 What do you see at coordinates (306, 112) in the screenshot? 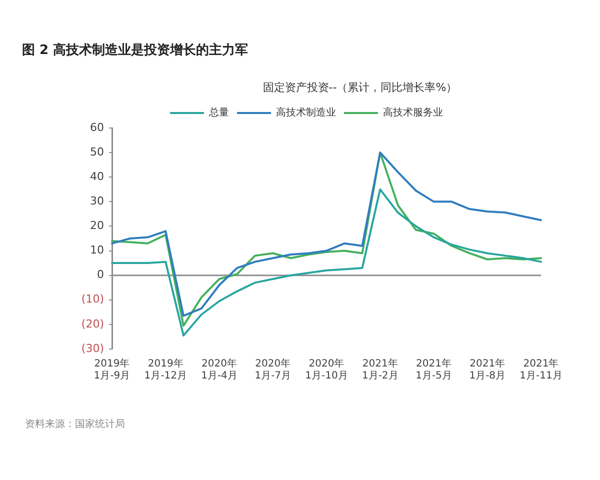
I see `legend-label: 高技术制造业` at bounding box center [306, 112].